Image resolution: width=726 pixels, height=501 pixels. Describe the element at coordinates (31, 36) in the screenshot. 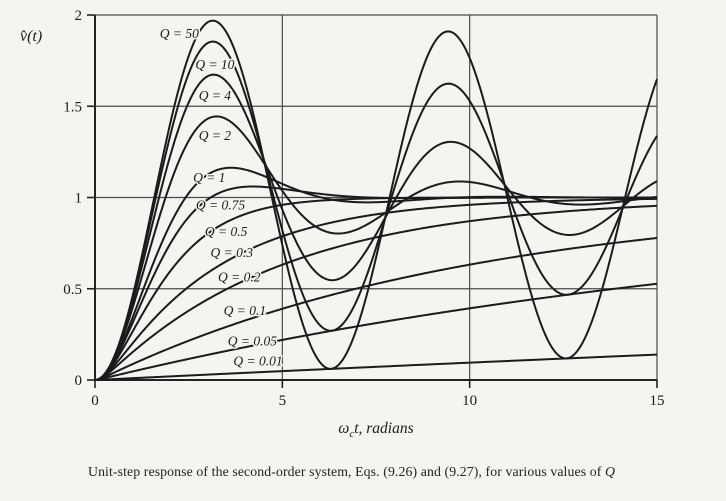

I see `y-axis-title: v̂(t)` at that location.